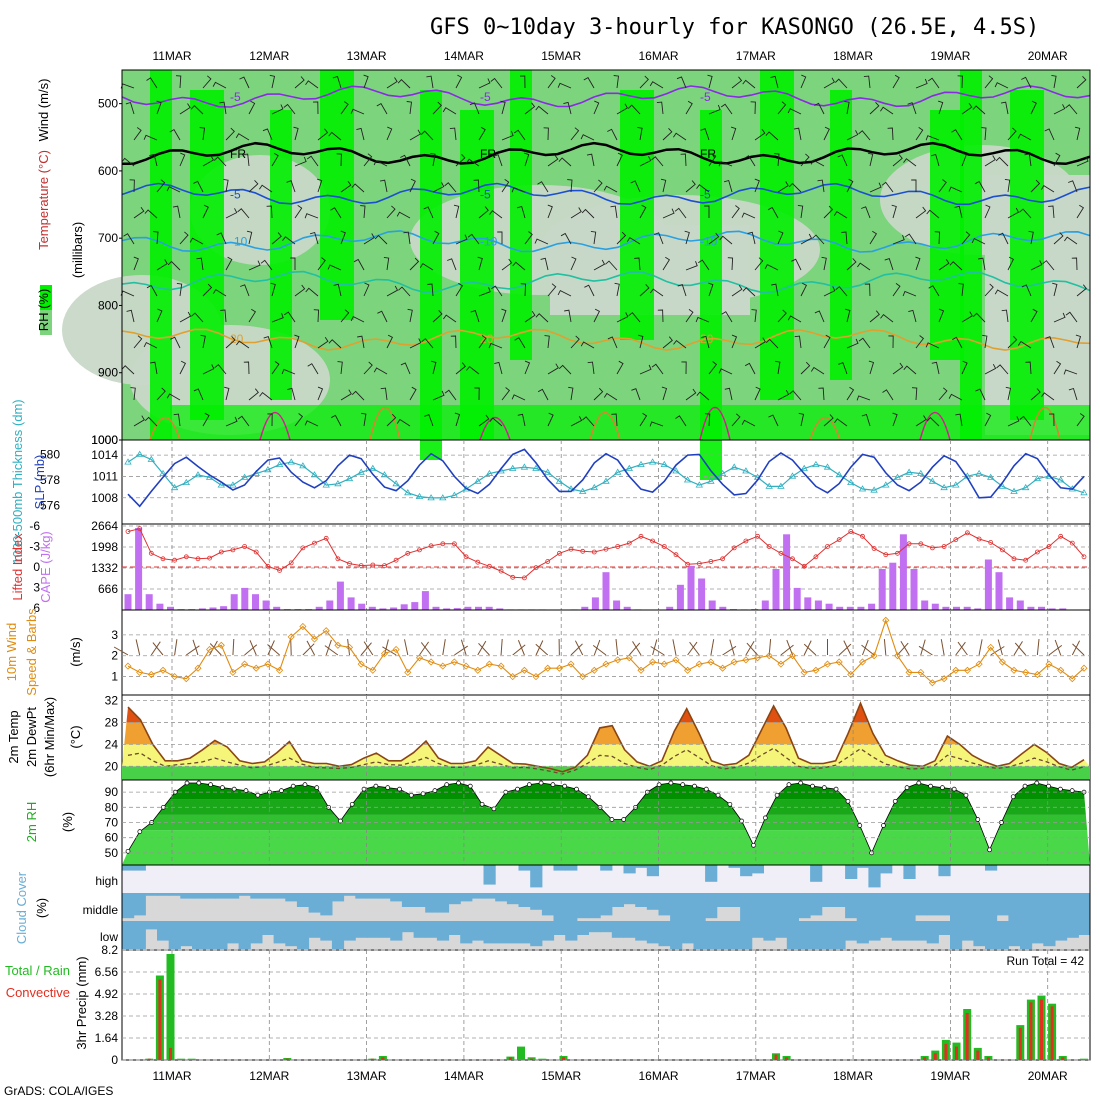 The image size is (1100, 1100). Describe the element at coordinates (21, 907) in the screenshot. I see `panel-axis-label: Cloud Cover` at that location.